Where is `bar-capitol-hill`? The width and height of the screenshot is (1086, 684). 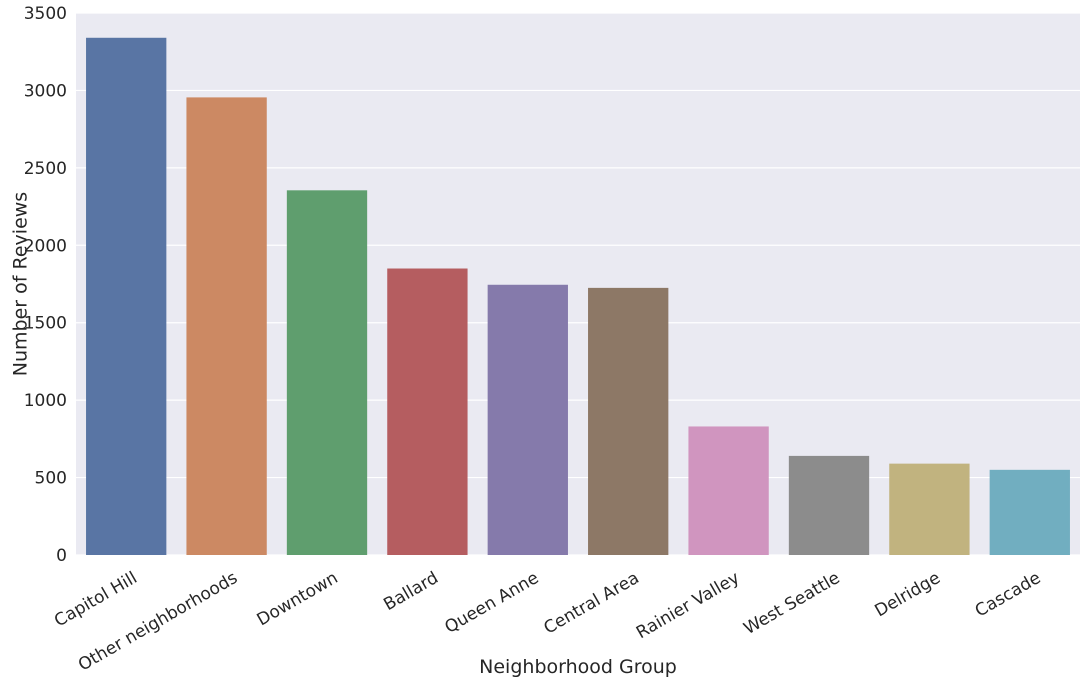 bar-capitol-hill is located at coordinates (126, 296).